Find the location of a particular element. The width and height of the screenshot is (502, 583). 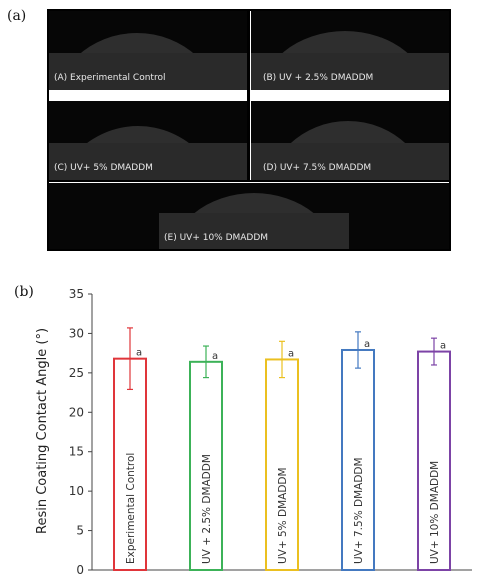

y-tick-label: 15 is located at coordinates (76, 452).